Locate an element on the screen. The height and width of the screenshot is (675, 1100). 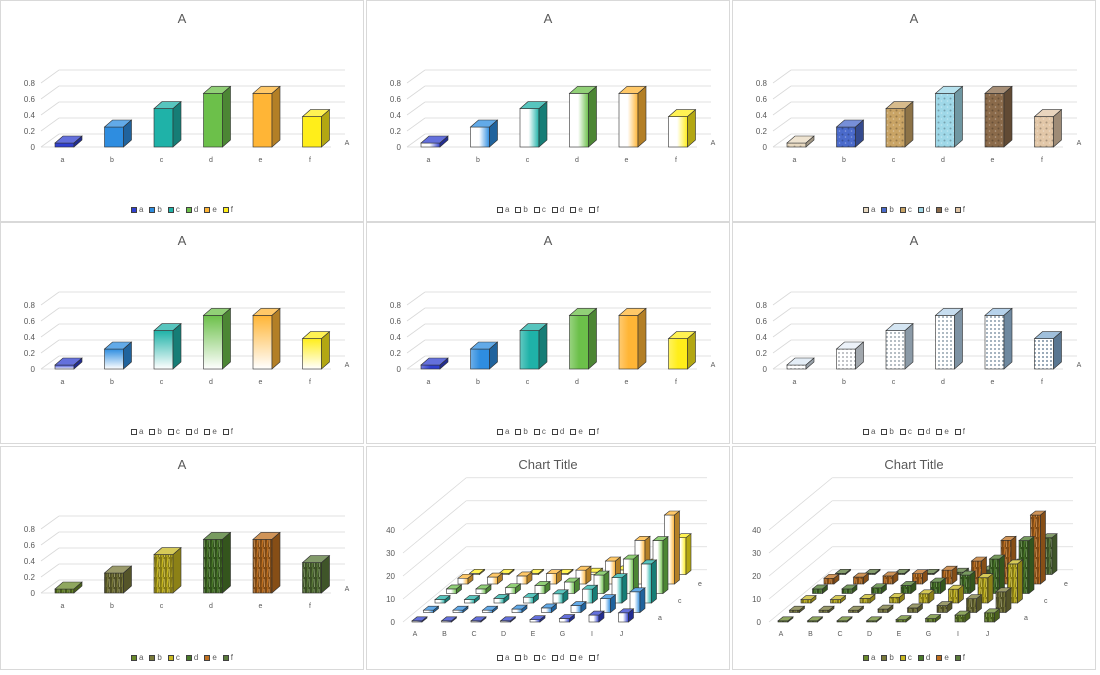
x-tick-label: e is located at coordinates (261, 382).